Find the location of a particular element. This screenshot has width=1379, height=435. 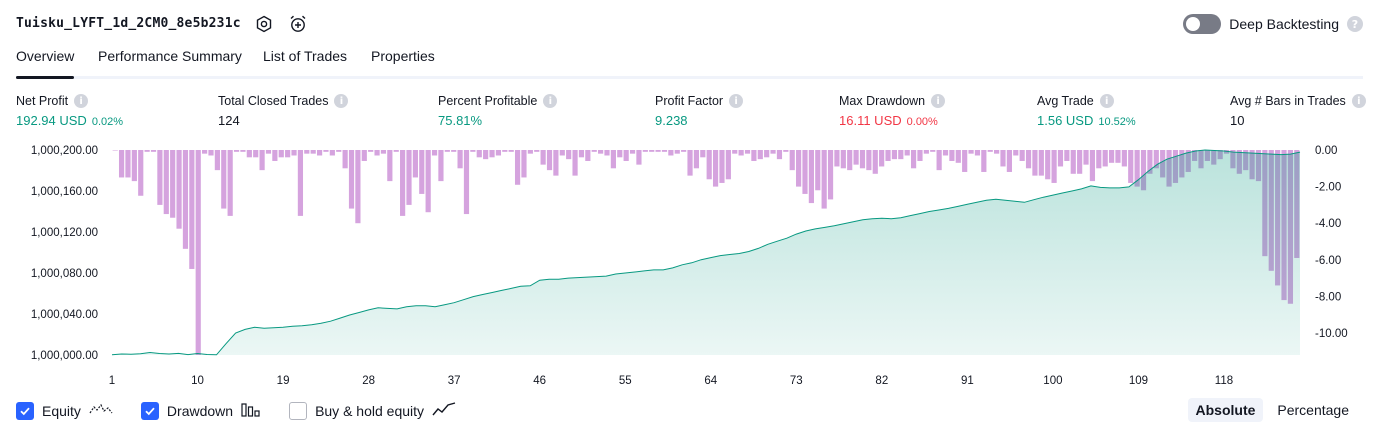

absolute-button: Absolute is located at coordinates (1225, 410).